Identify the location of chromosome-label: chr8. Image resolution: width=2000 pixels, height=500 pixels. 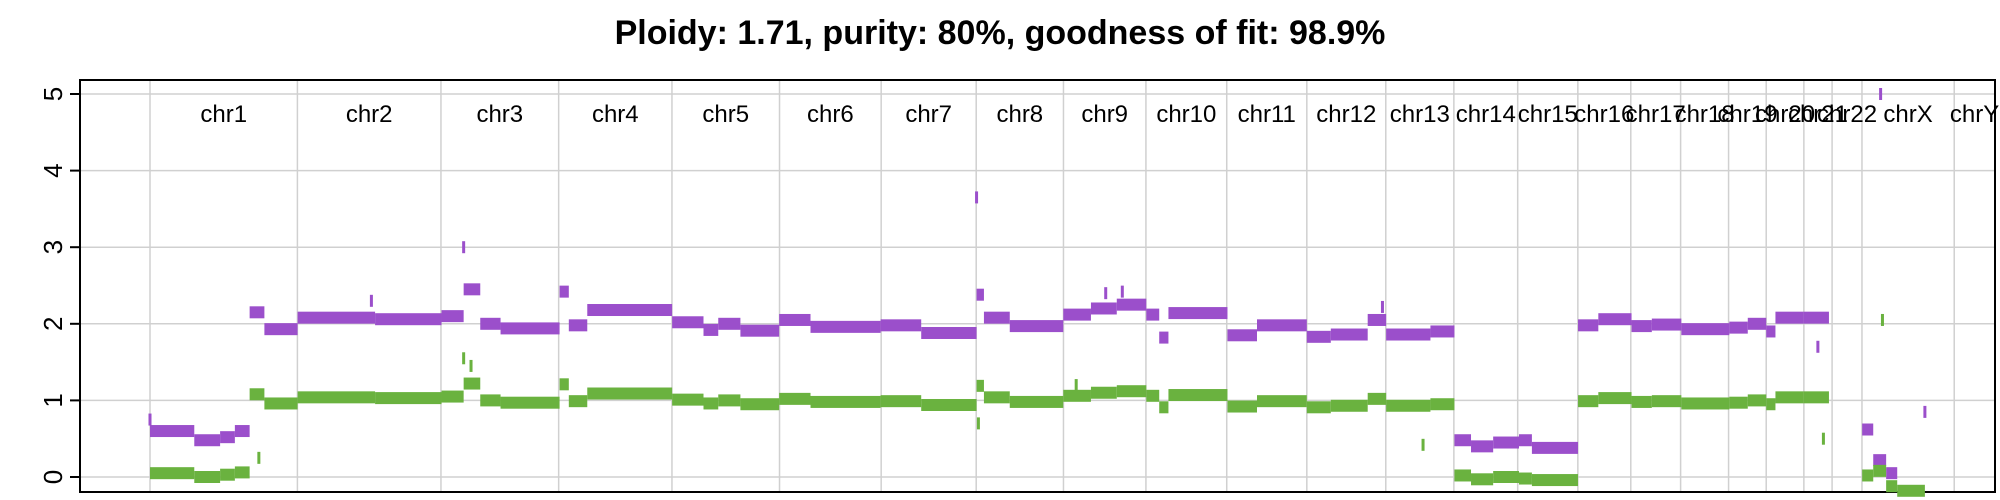
(1019, 114).